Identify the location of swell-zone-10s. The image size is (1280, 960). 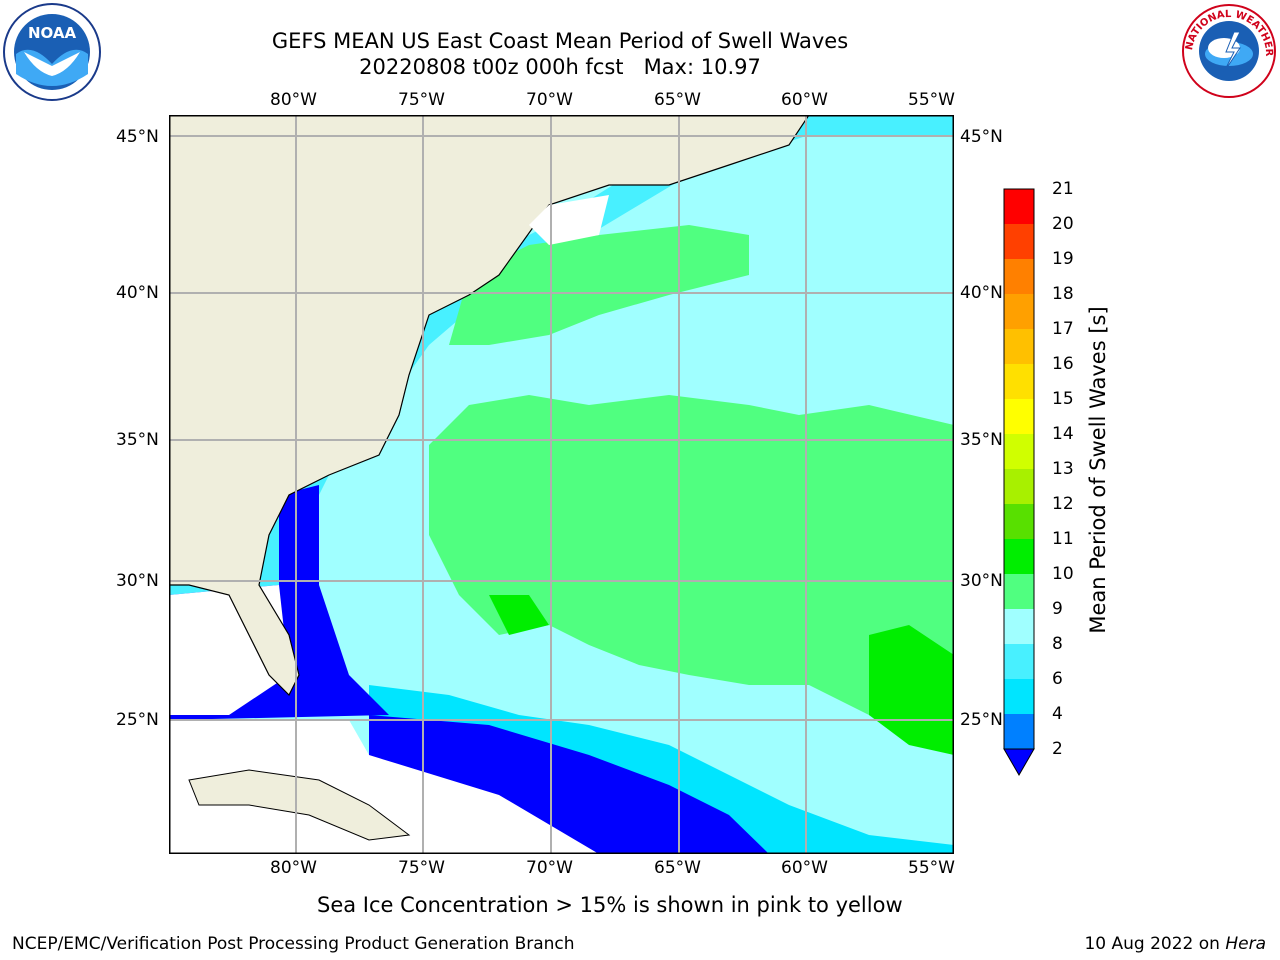
(911, 690).